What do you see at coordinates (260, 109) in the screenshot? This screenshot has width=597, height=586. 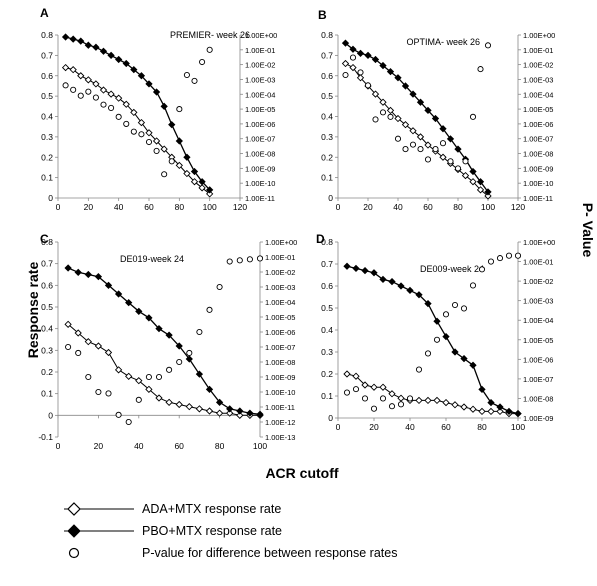 I see `y2-tick-label: 1.00E-05` at bounding box center [260, 109].